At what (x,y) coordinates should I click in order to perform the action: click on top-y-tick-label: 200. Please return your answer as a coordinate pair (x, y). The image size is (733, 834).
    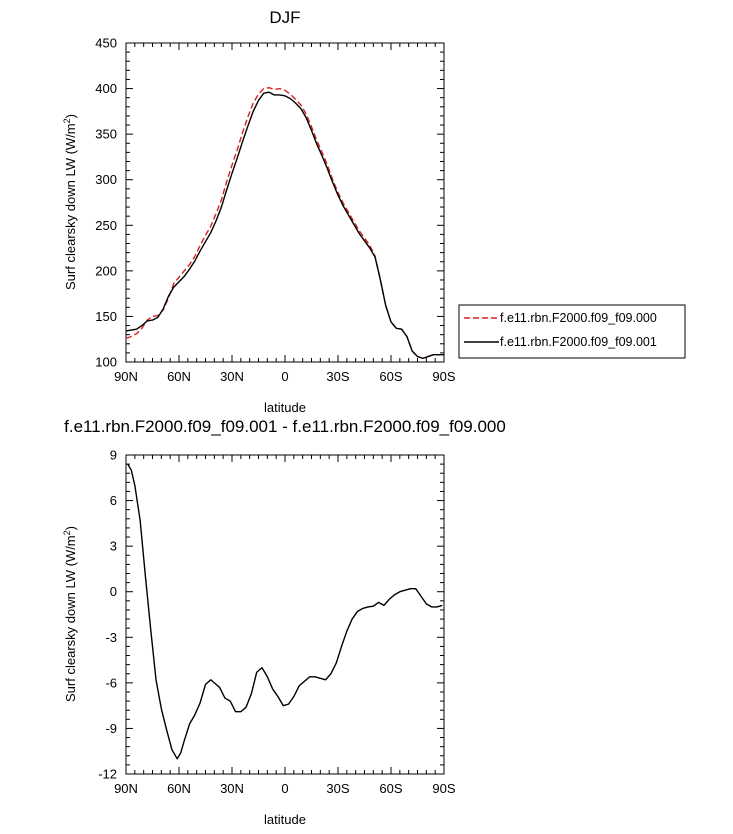
    Looking at the image, I should click on (106, 270).